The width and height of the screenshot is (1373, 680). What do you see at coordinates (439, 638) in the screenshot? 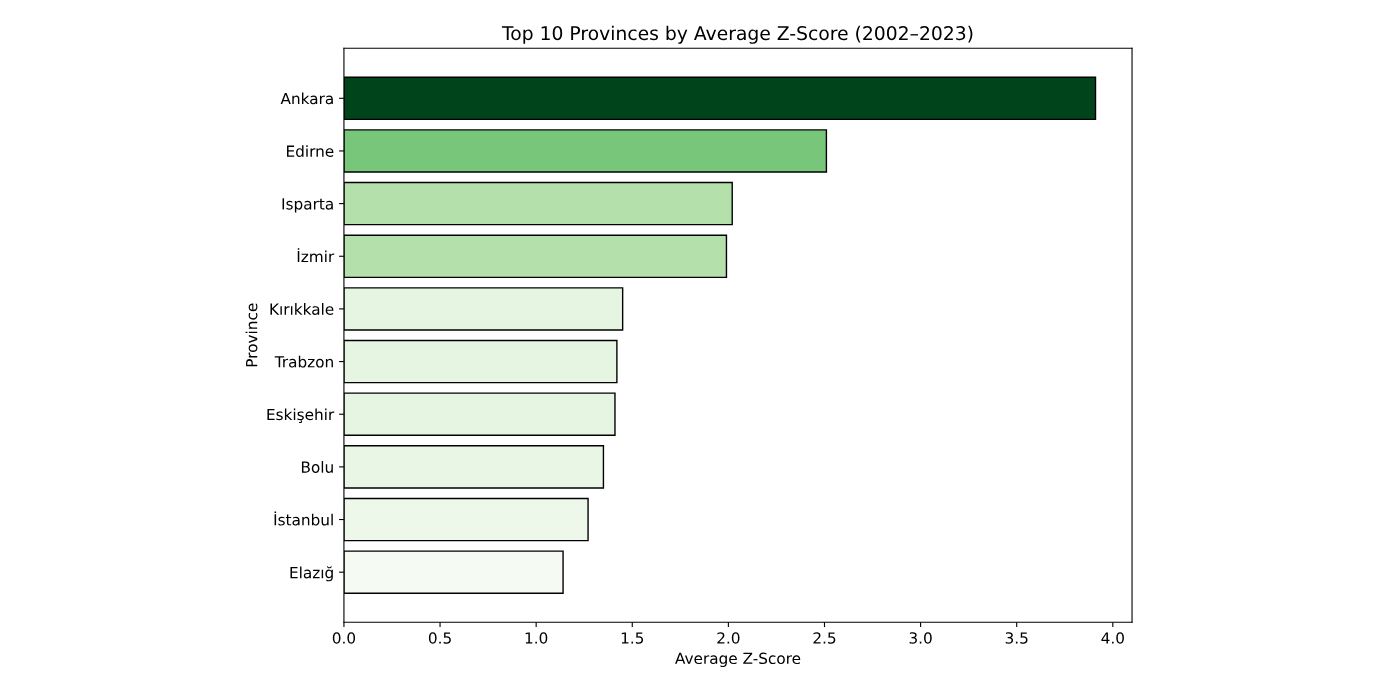
I see `x-tick-label: 0.5` at bounding box center [439, 638].